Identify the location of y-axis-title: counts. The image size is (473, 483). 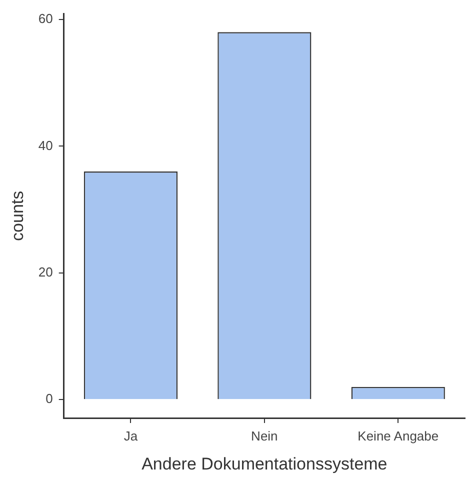
(17, 215).